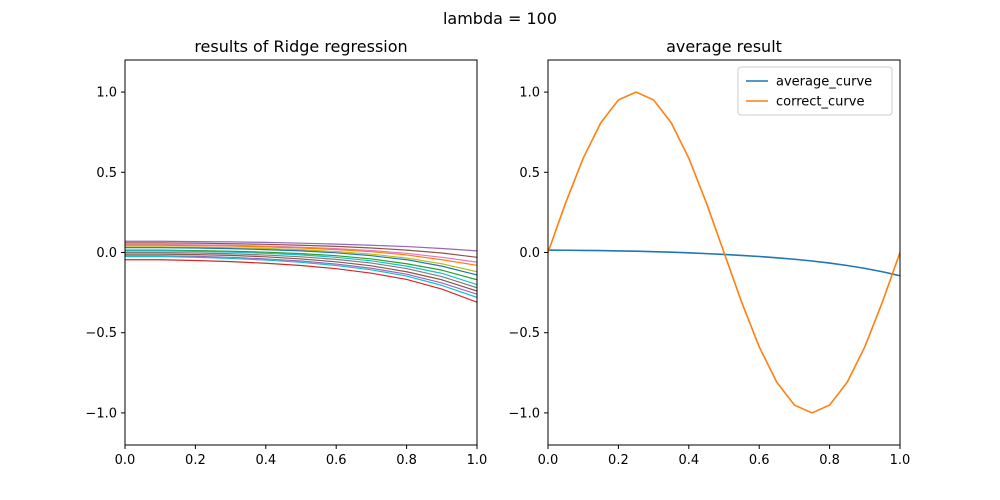 The height and width of the screenshot is (500, 1000). What do you see at coordinates (500, 18) in the screenshot?
I see `figure-title: lambda = 100` at bounding box center [500, 18].